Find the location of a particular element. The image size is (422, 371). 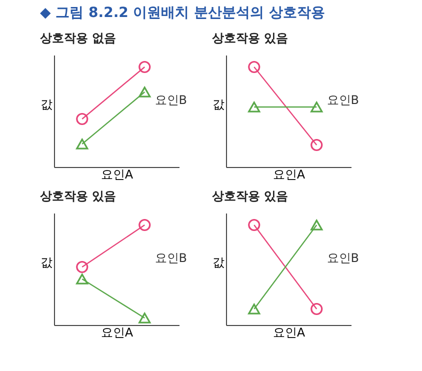

text: ◆ 그림 8.2.2 이원배치 분산분석의 상호작용 is located at coordinates (182, 13).